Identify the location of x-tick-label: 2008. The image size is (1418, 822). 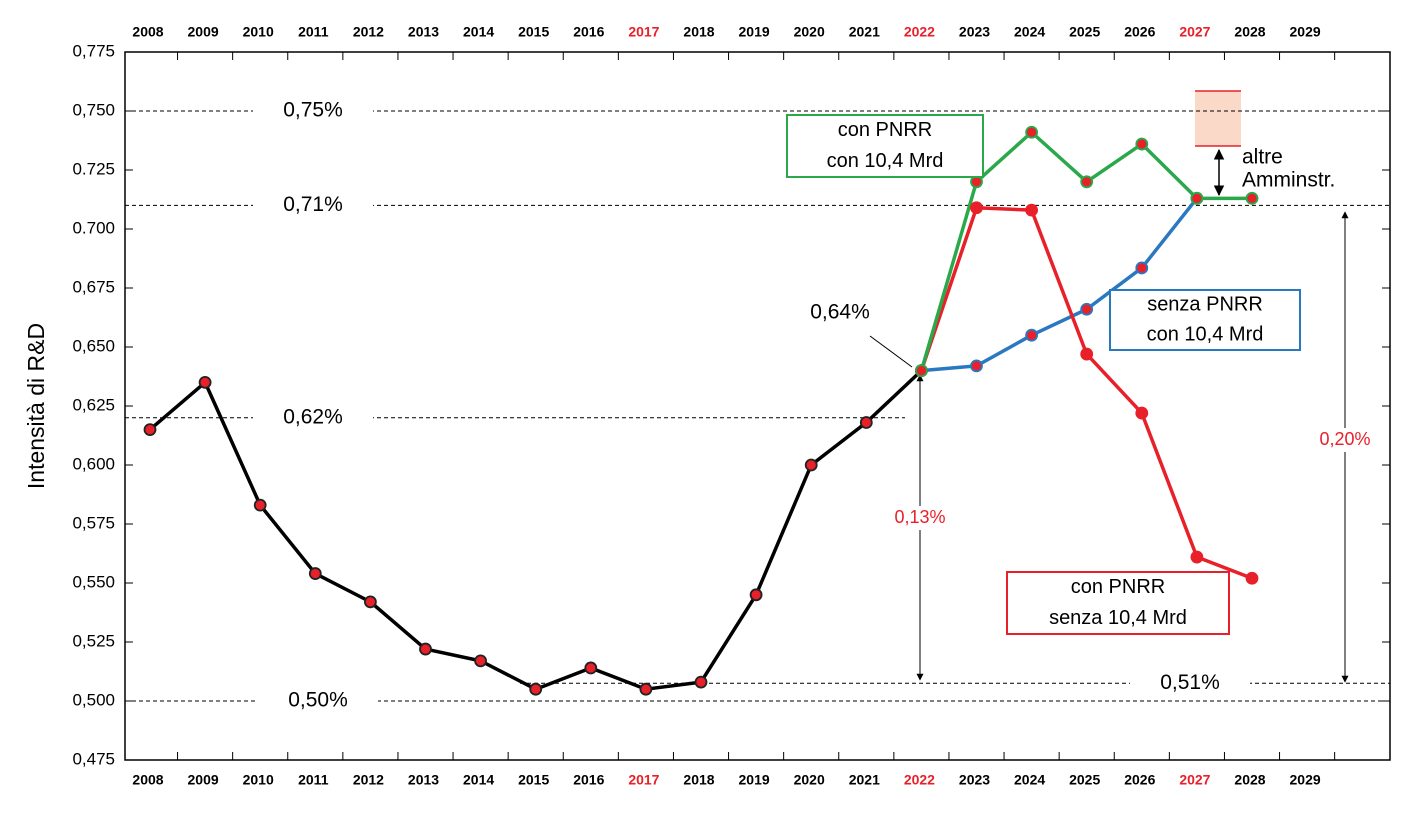
(147, 780).